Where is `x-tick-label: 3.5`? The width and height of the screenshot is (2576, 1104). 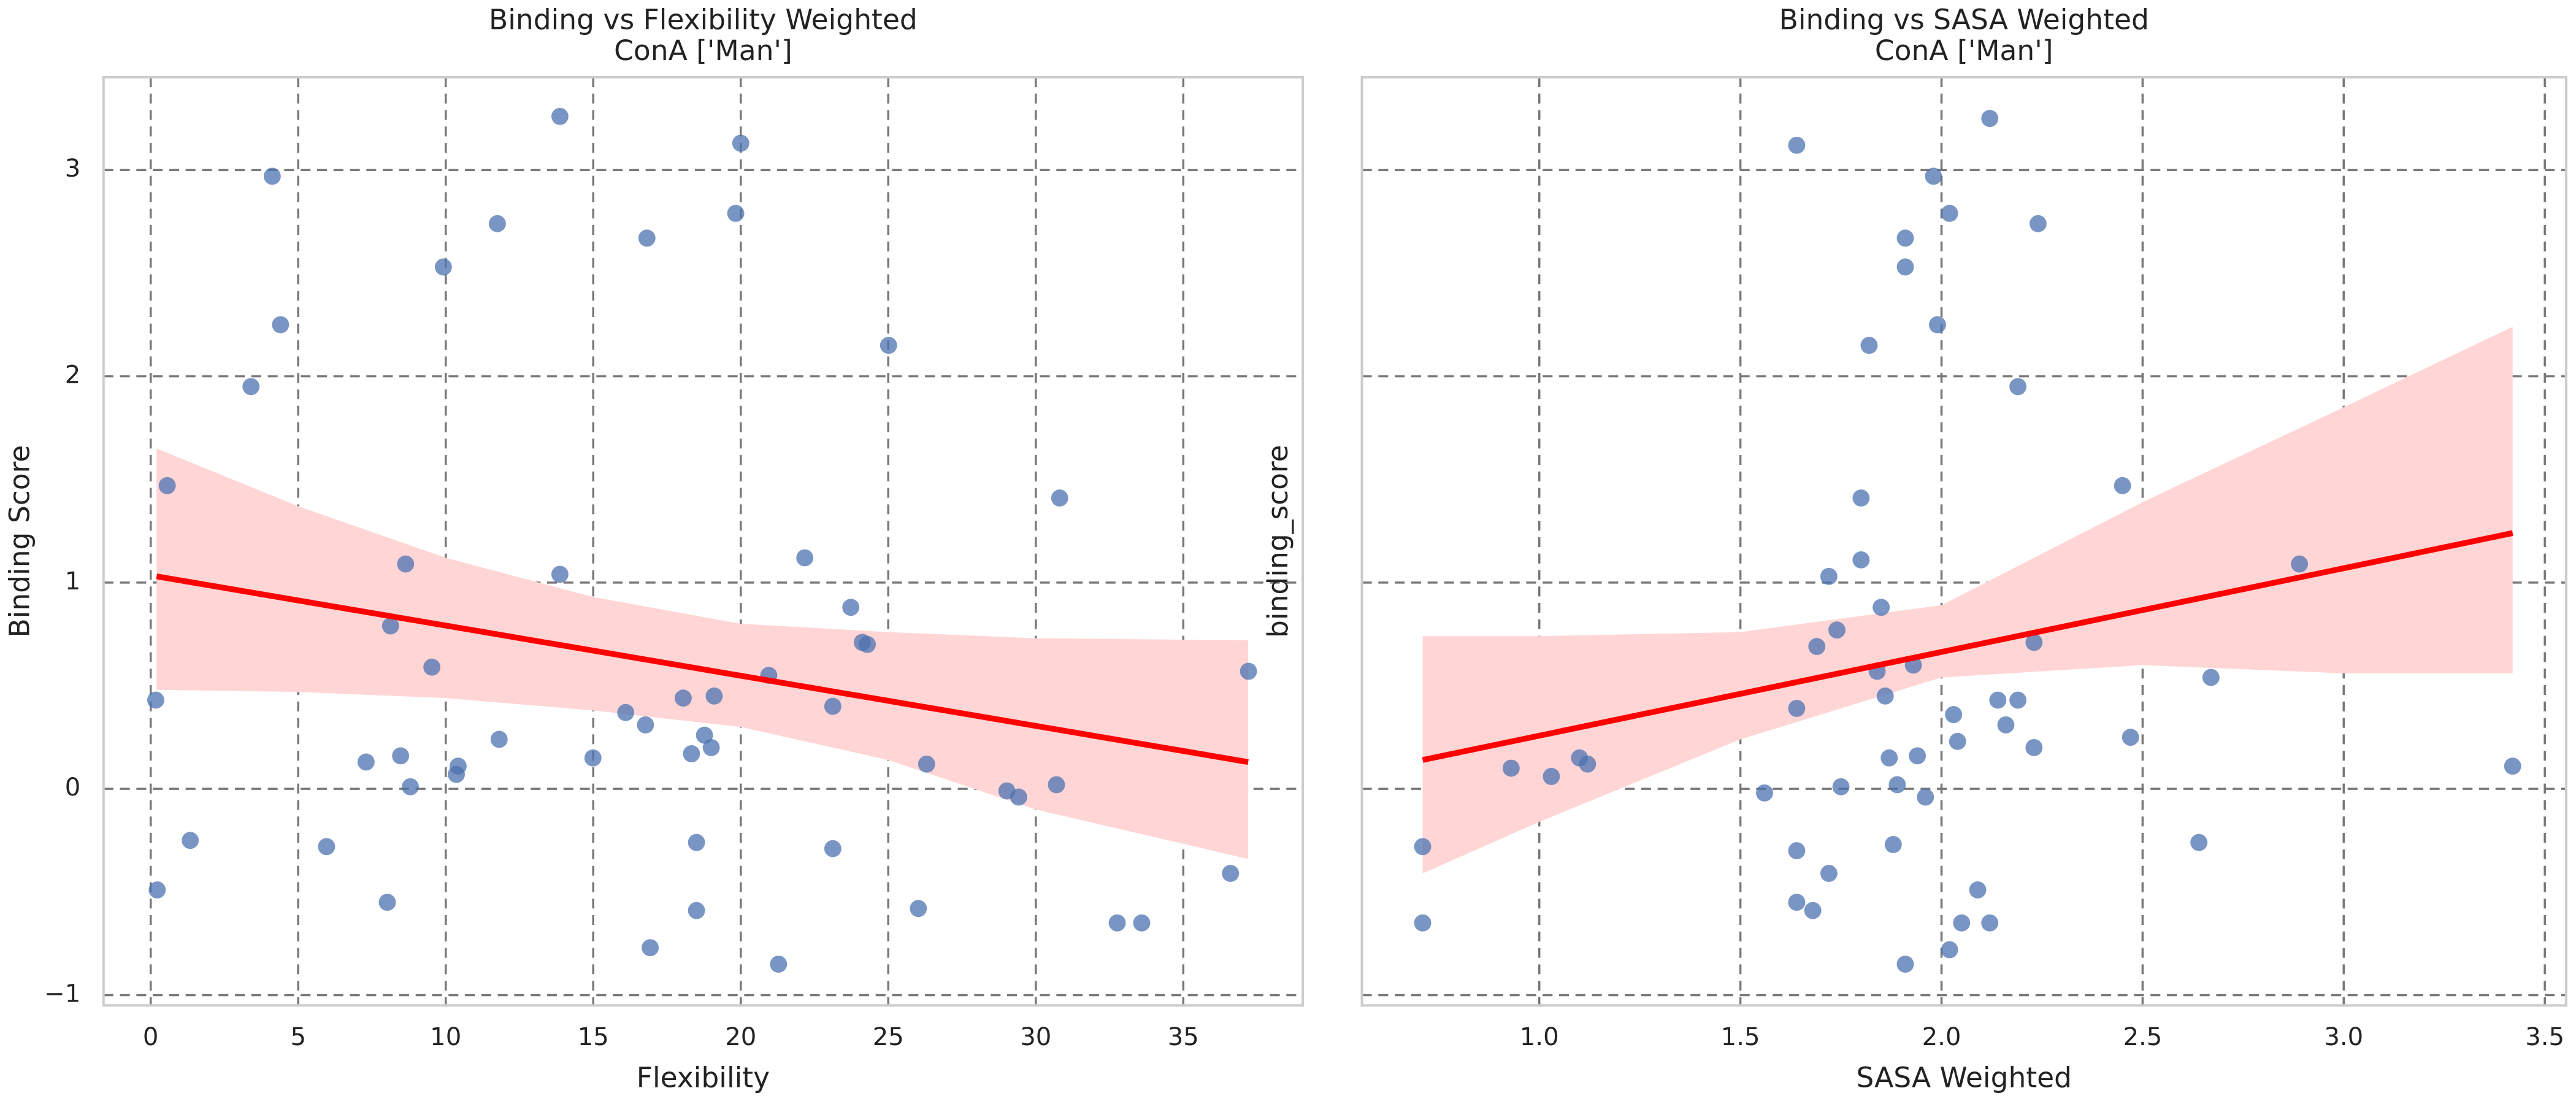 x-tick-label: 3.5 is located at coordinates (2544, 1037).